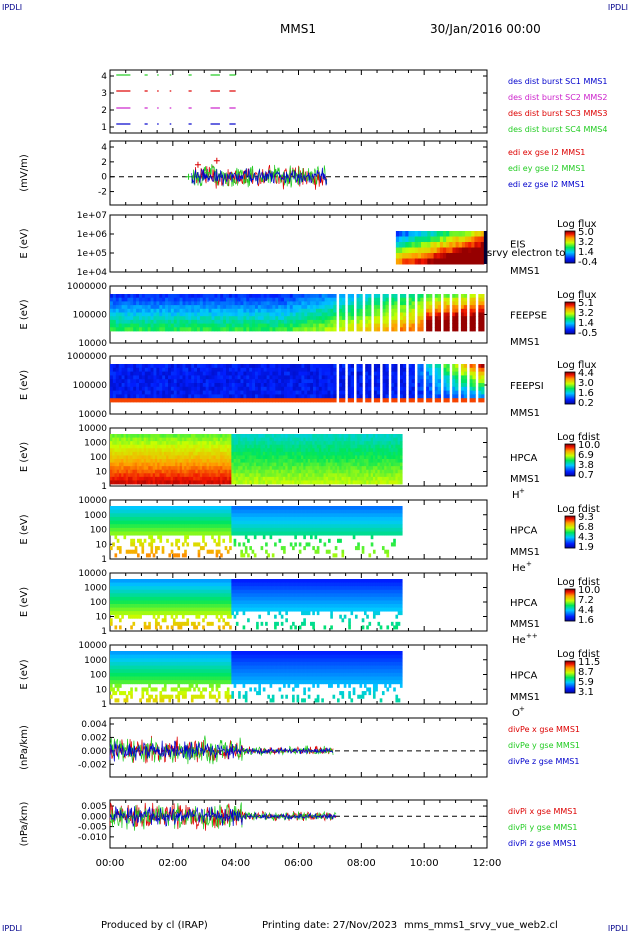 Image resolution: width=630 pixels, height=934 pixels. What do you see at coordinates (557, 113) in the screenshot?
I see `legend-entry: des dist burst SC3 MMS3` at bounding box center [557, 113].